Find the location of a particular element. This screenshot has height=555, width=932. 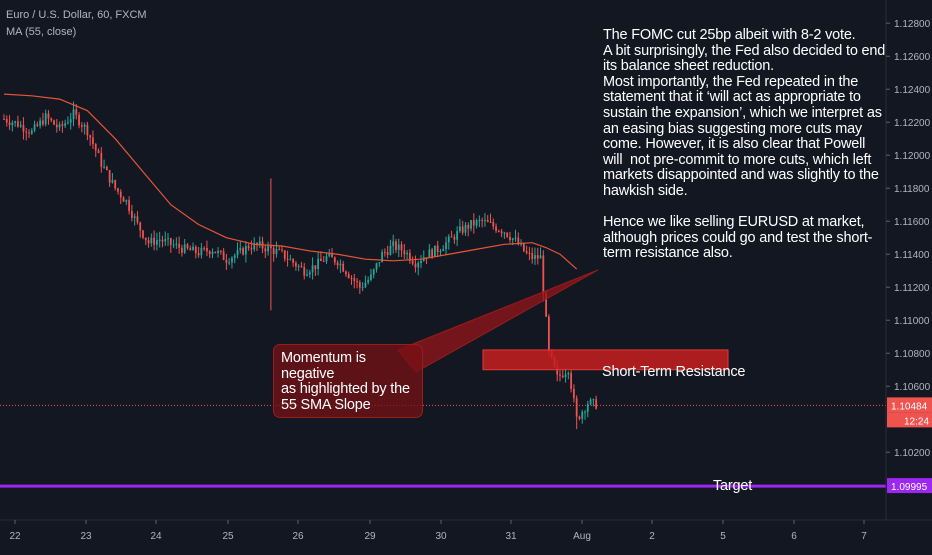

target-price-badge is located at coordinates (909, 486).